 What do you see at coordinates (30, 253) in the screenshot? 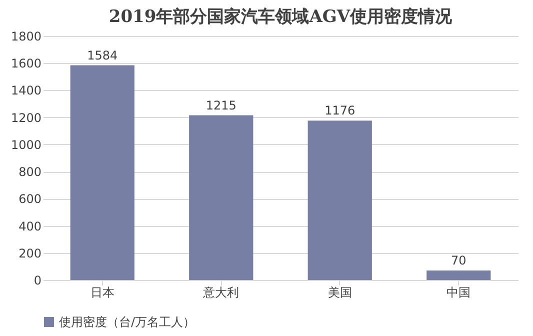
I see `y-tick-label: 200` at bounding box center [30, 253].